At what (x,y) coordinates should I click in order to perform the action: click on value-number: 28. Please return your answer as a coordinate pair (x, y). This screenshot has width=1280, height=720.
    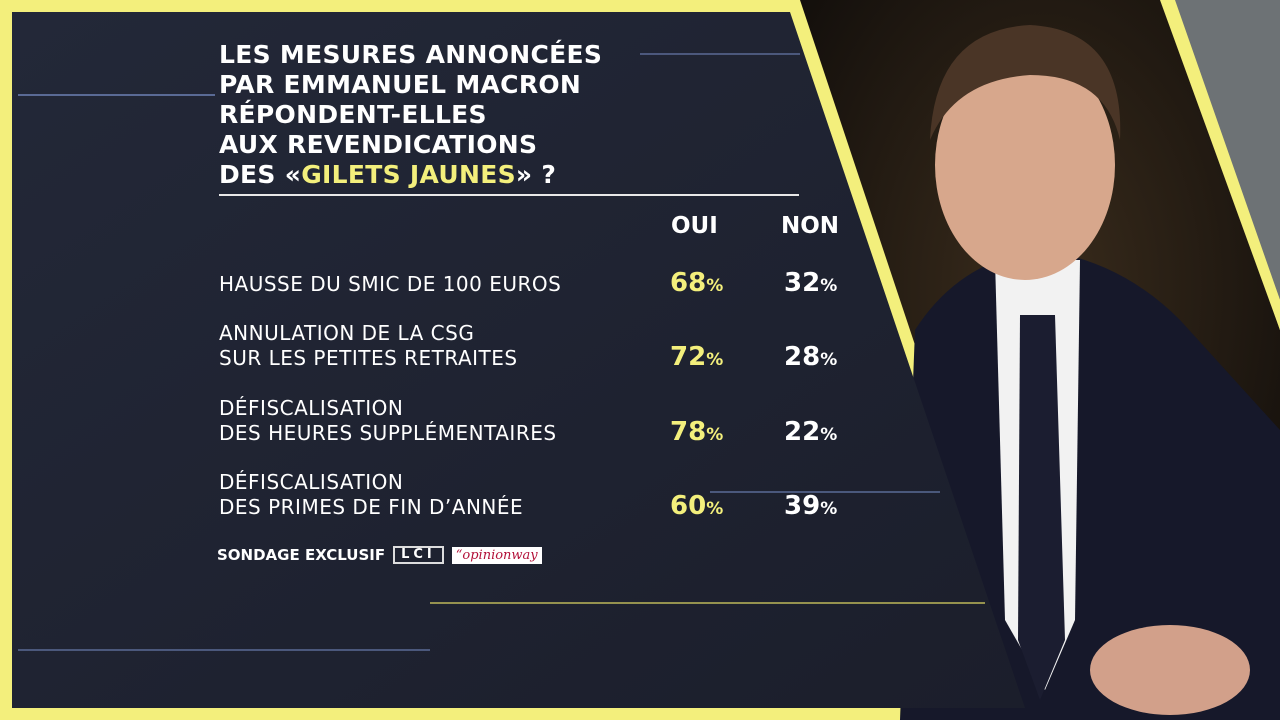
    Looking at the image, I should click on (802, 357).